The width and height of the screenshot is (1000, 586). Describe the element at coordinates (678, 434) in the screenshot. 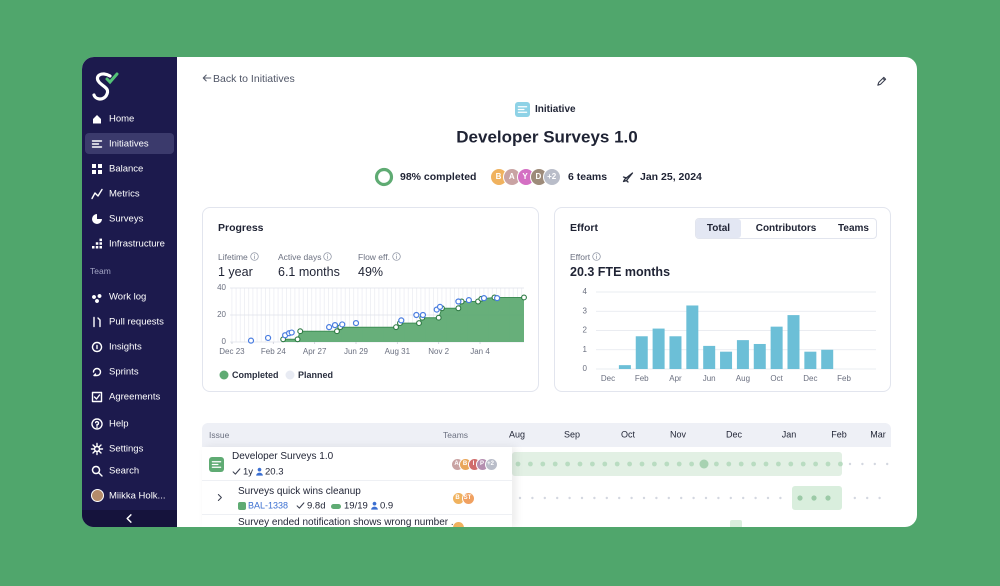

I see `month-label: Nov` at that location.